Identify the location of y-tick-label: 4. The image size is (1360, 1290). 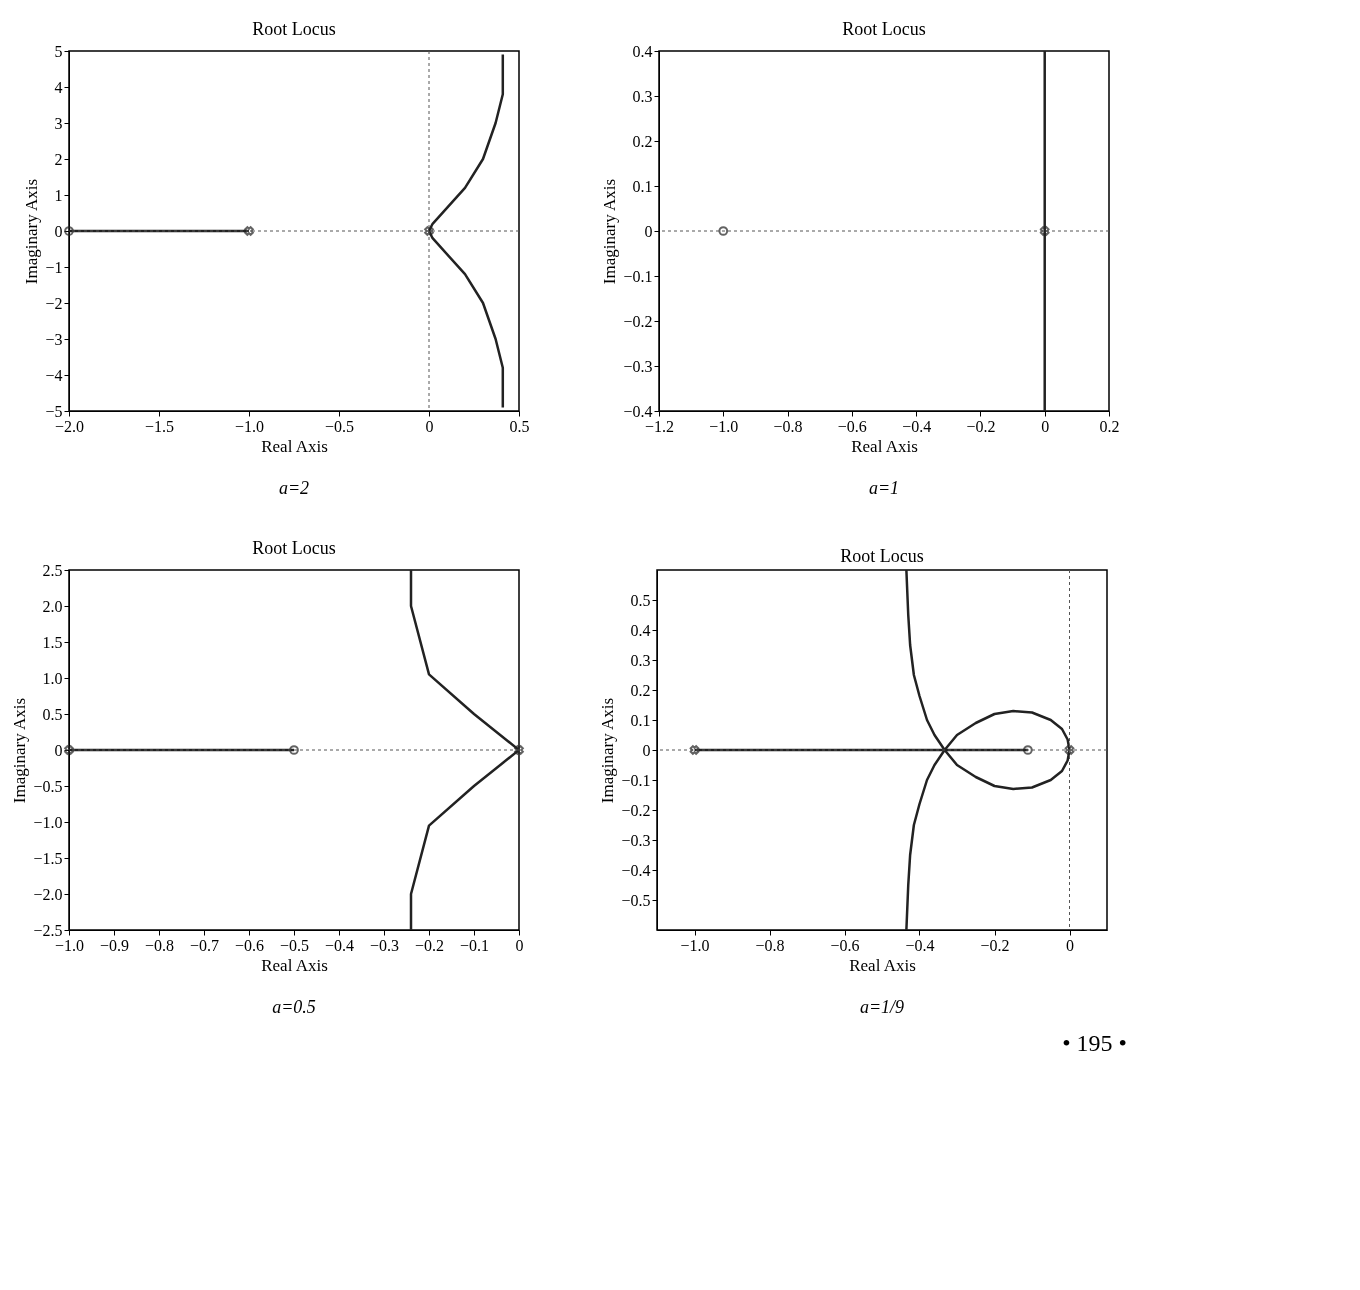
(58, 87).